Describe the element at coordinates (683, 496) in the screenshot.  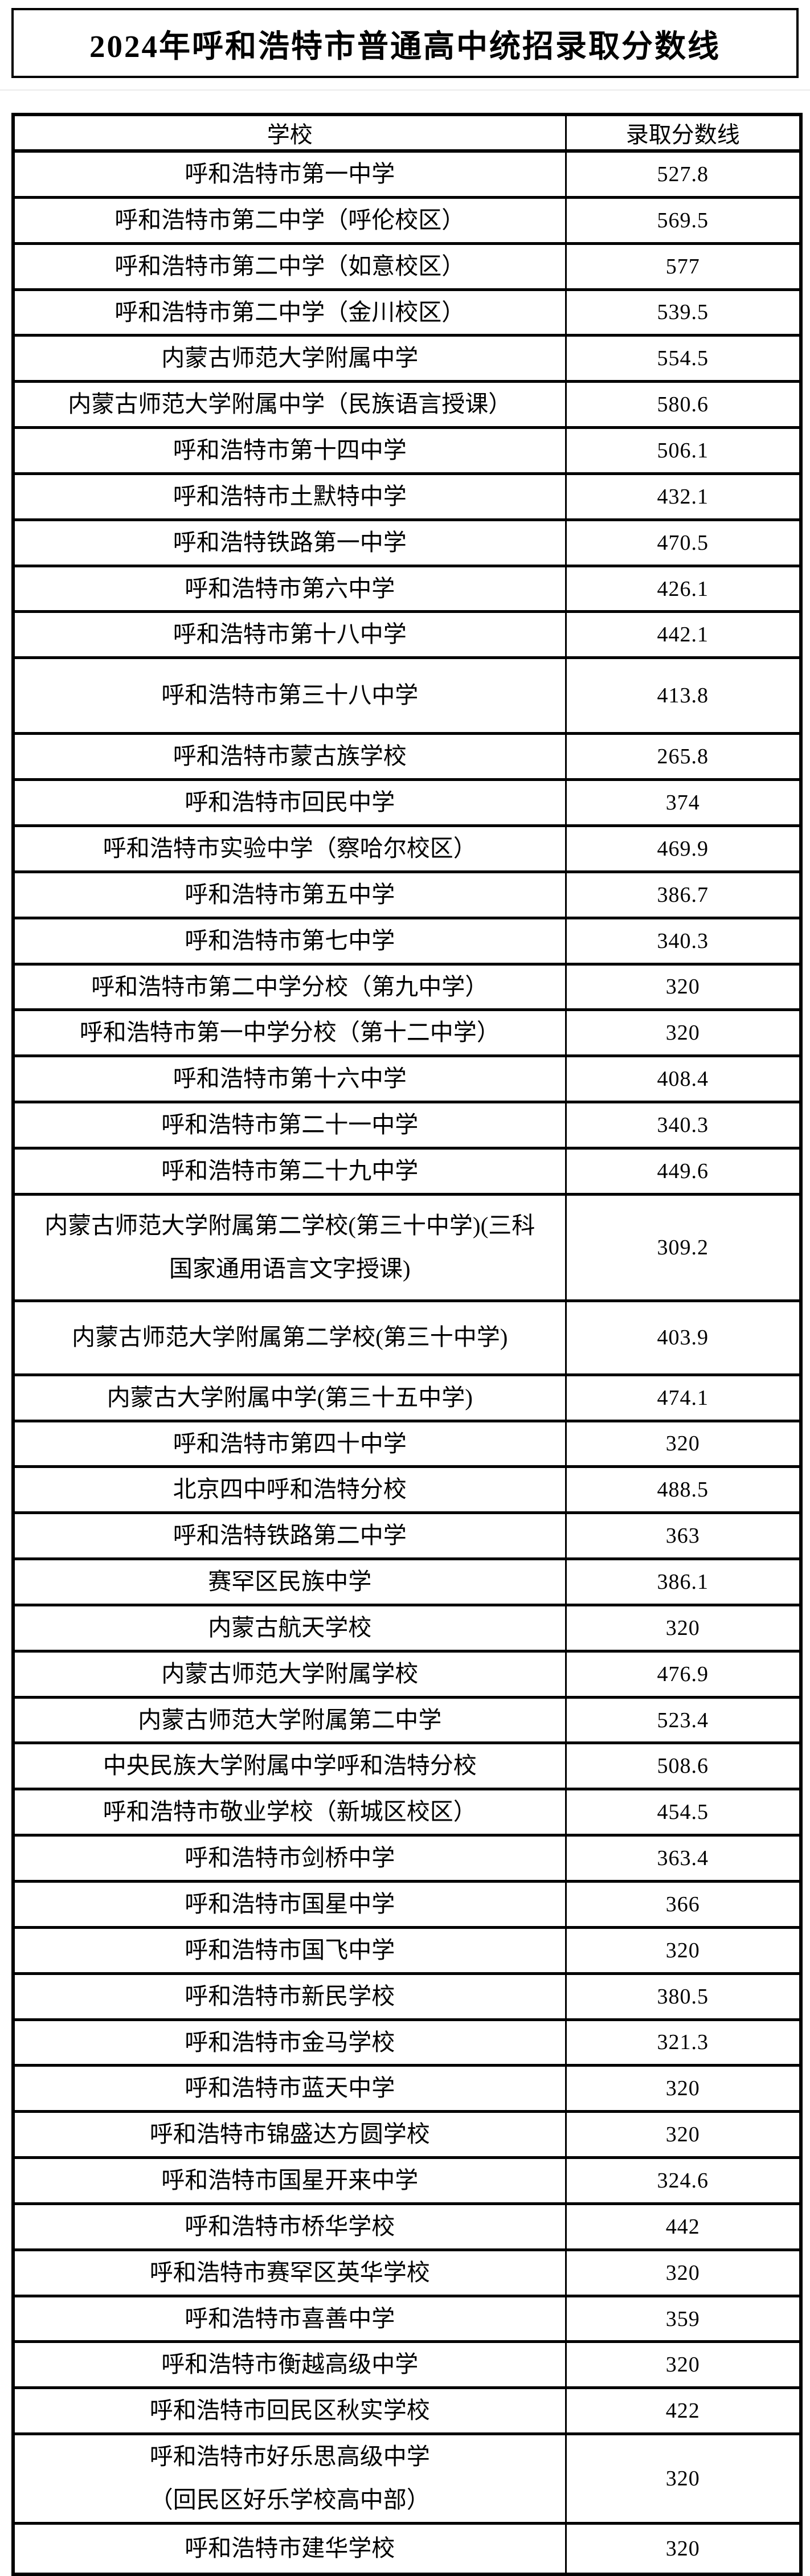
I see `score-value: 432.1` at that location.